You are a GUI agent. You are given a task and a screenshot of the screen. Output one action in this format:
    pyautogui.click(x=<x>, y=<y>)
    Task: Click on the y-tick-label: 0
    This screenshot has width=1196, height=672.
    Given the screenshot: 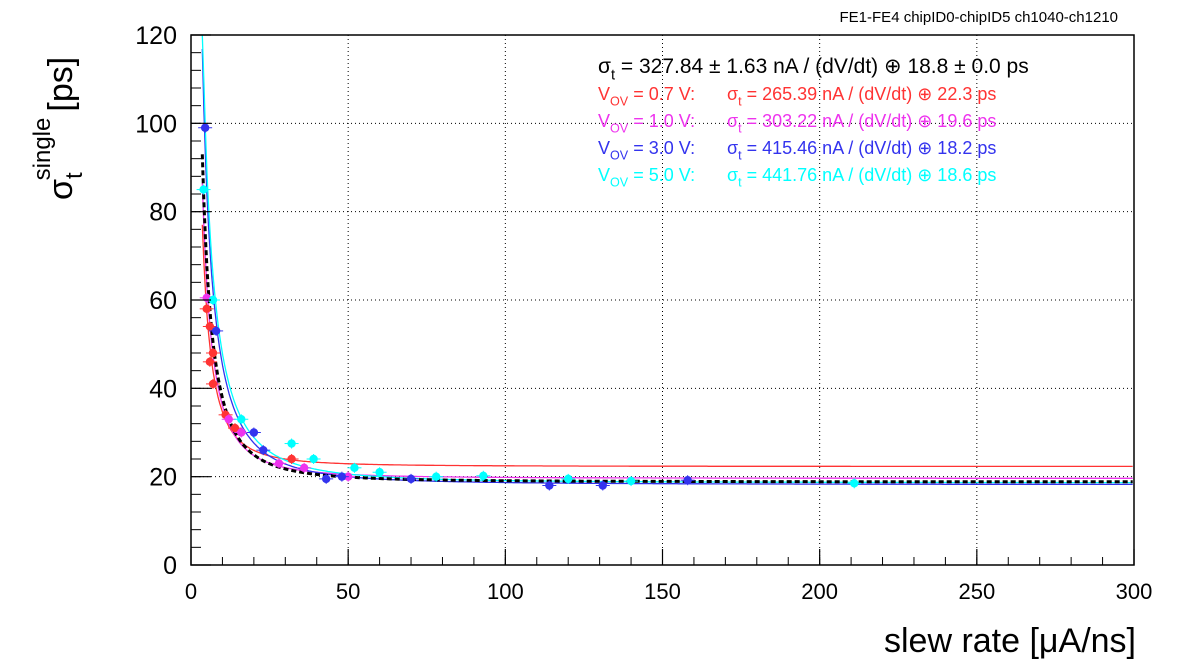 What is the action you would take?
    pyautogui.click(x=170, y=566)
    